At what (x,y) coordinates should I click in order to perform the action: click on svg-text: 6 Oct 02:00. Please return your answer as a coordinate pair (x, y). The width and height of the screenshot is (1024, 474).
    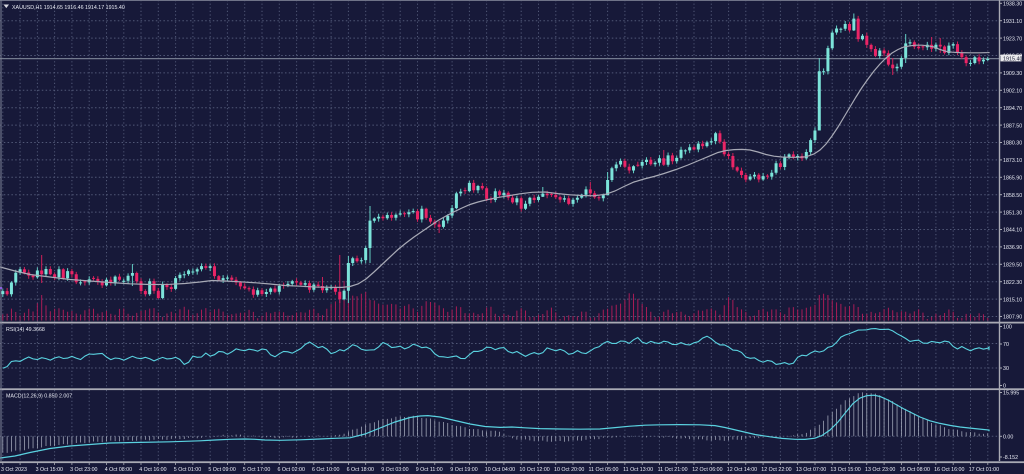
    Looking at the image, I should click on (291, 470).